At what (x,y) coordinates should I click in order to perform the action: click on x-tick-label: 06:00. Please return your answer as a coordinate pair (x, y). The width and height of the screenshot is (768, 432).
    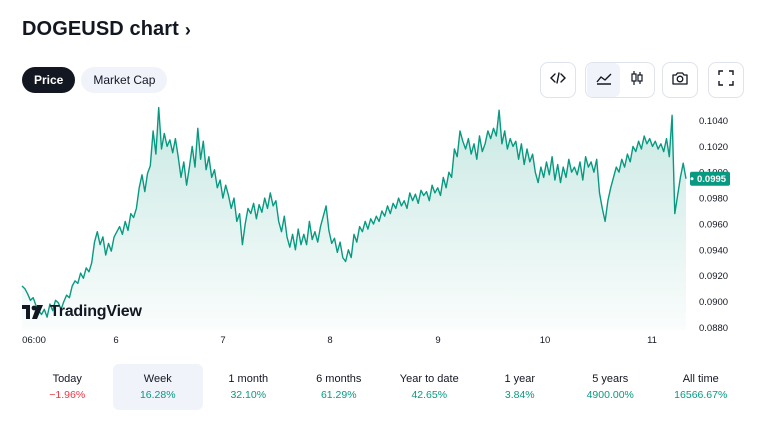
    Looking at the image, I should click on (34, 340).